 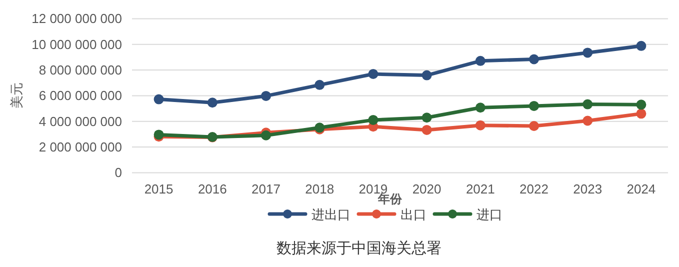 What do you see at coordinates (319, 189) in the screenshot?
I see `x-tick-label: 2018` at bounding box center [319, 189].